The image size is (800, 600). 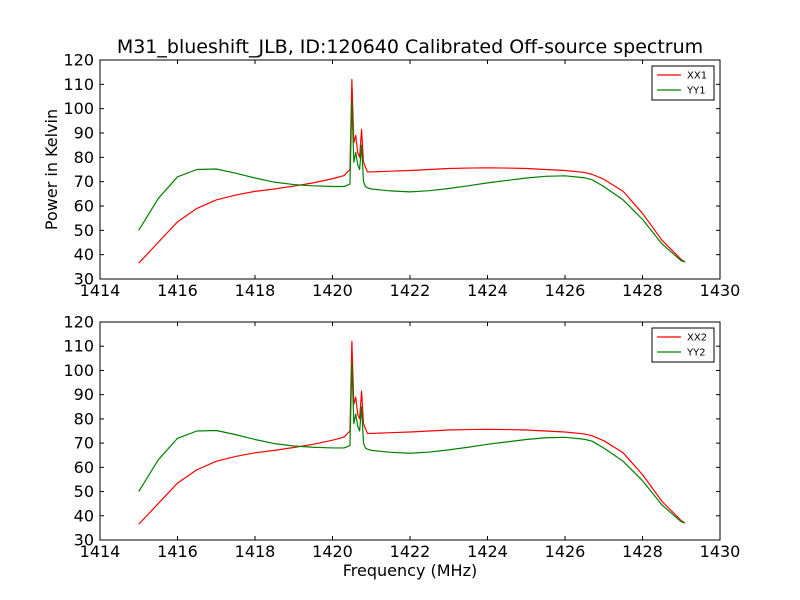 What do you see at coordinates (696, 91) in the screenshot?
I see `legend-label-yy1: YY1` at bounding box center [696, 91].